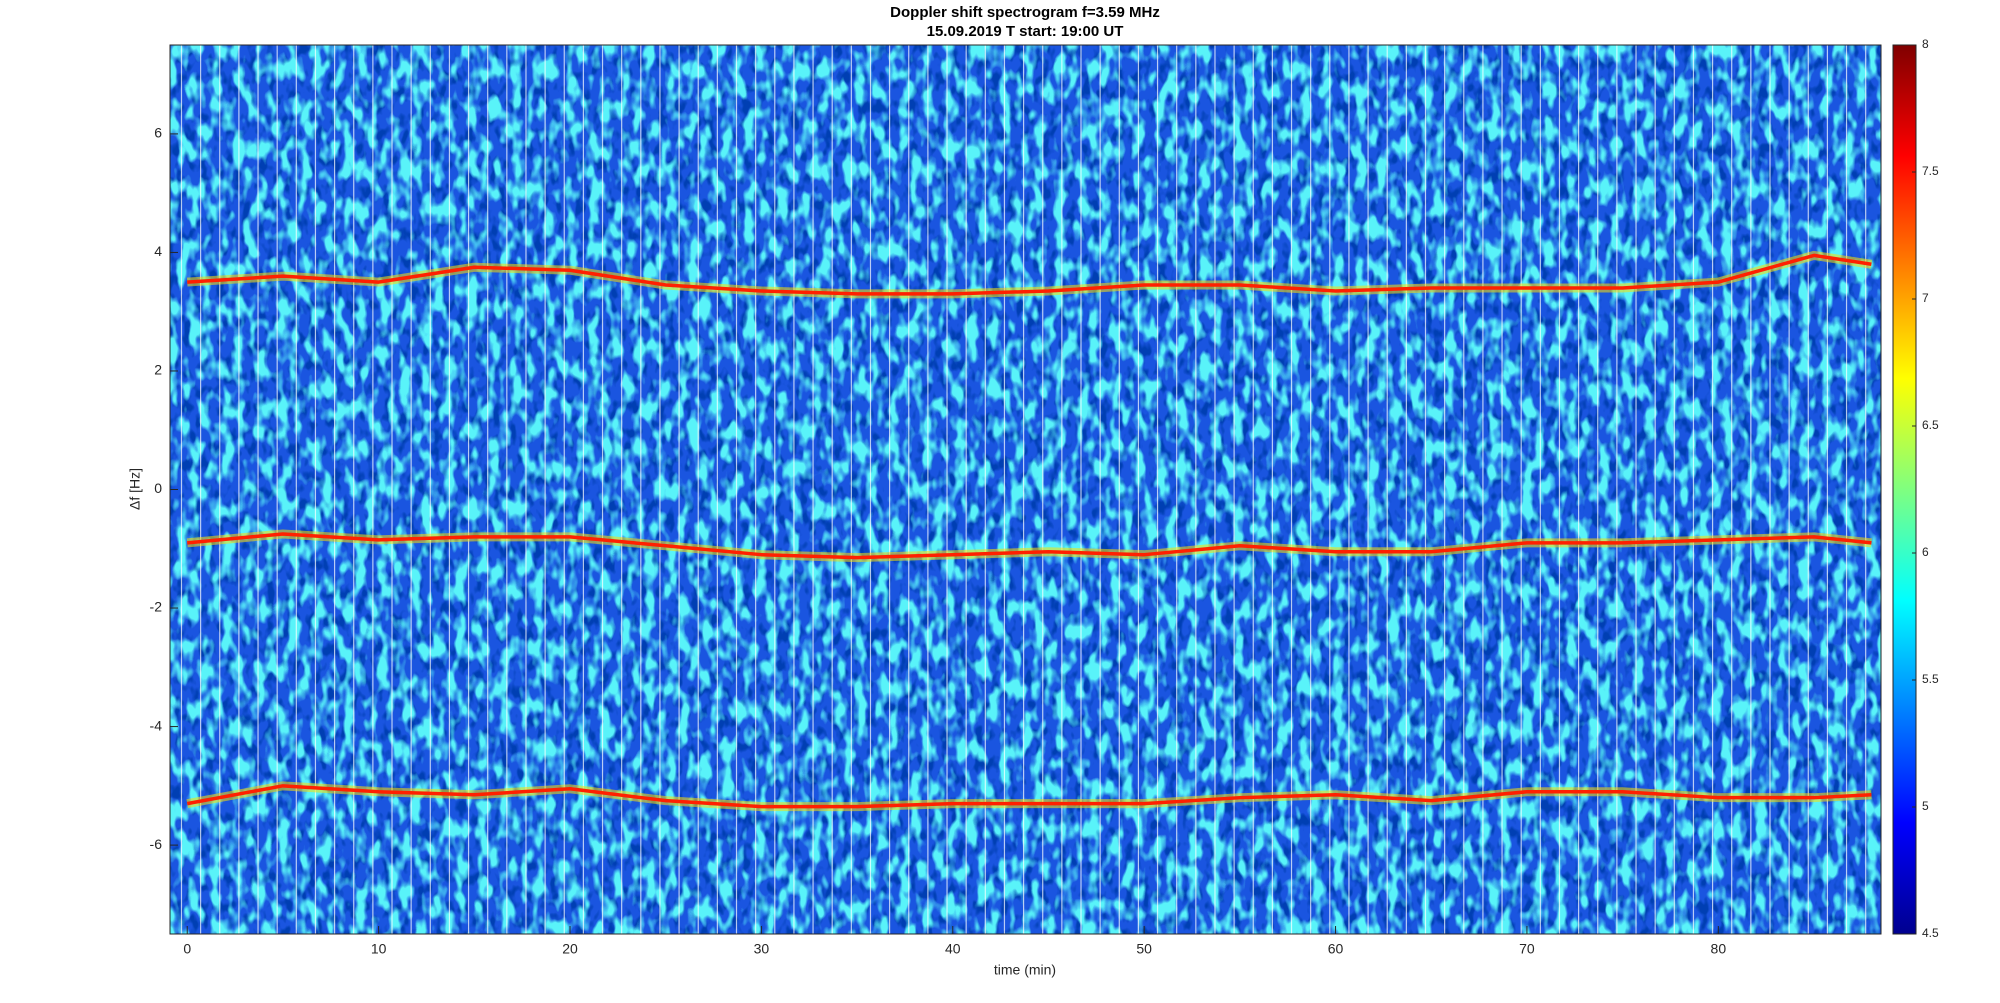 The image size is (2000, 1003). Describe the element at coordinates (570, 949) in the screenshot. I see `x-tick-label: 20` at that location.